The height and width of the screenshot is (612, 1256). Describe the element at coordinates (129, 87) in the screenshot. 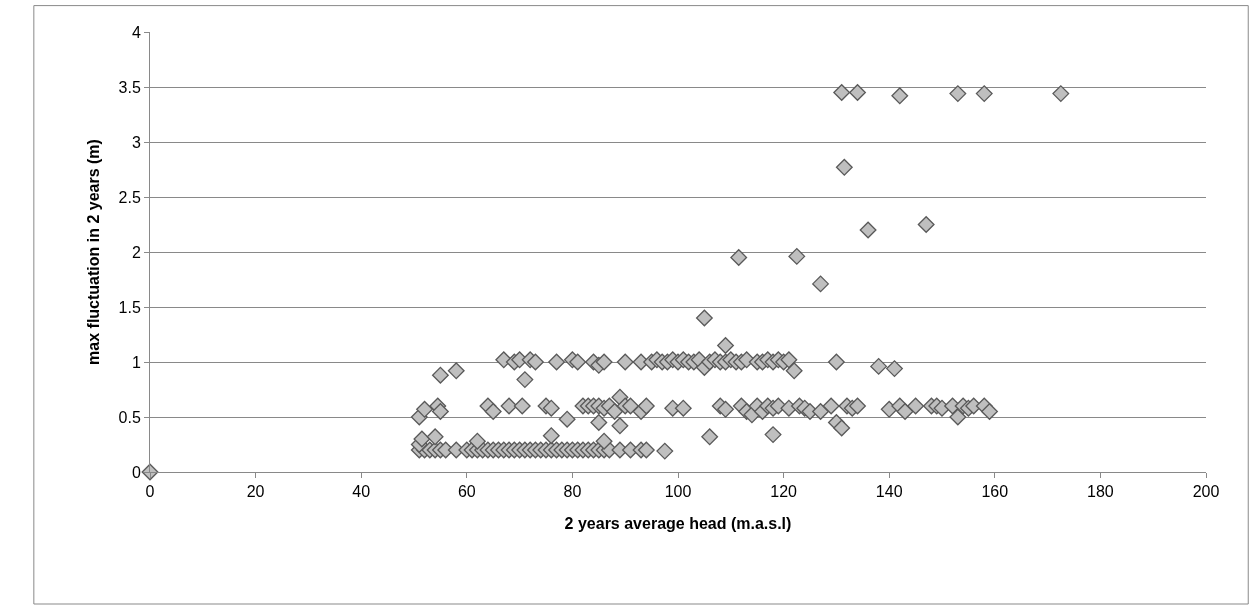

I see `y-tick-label: 3.5` at that location.